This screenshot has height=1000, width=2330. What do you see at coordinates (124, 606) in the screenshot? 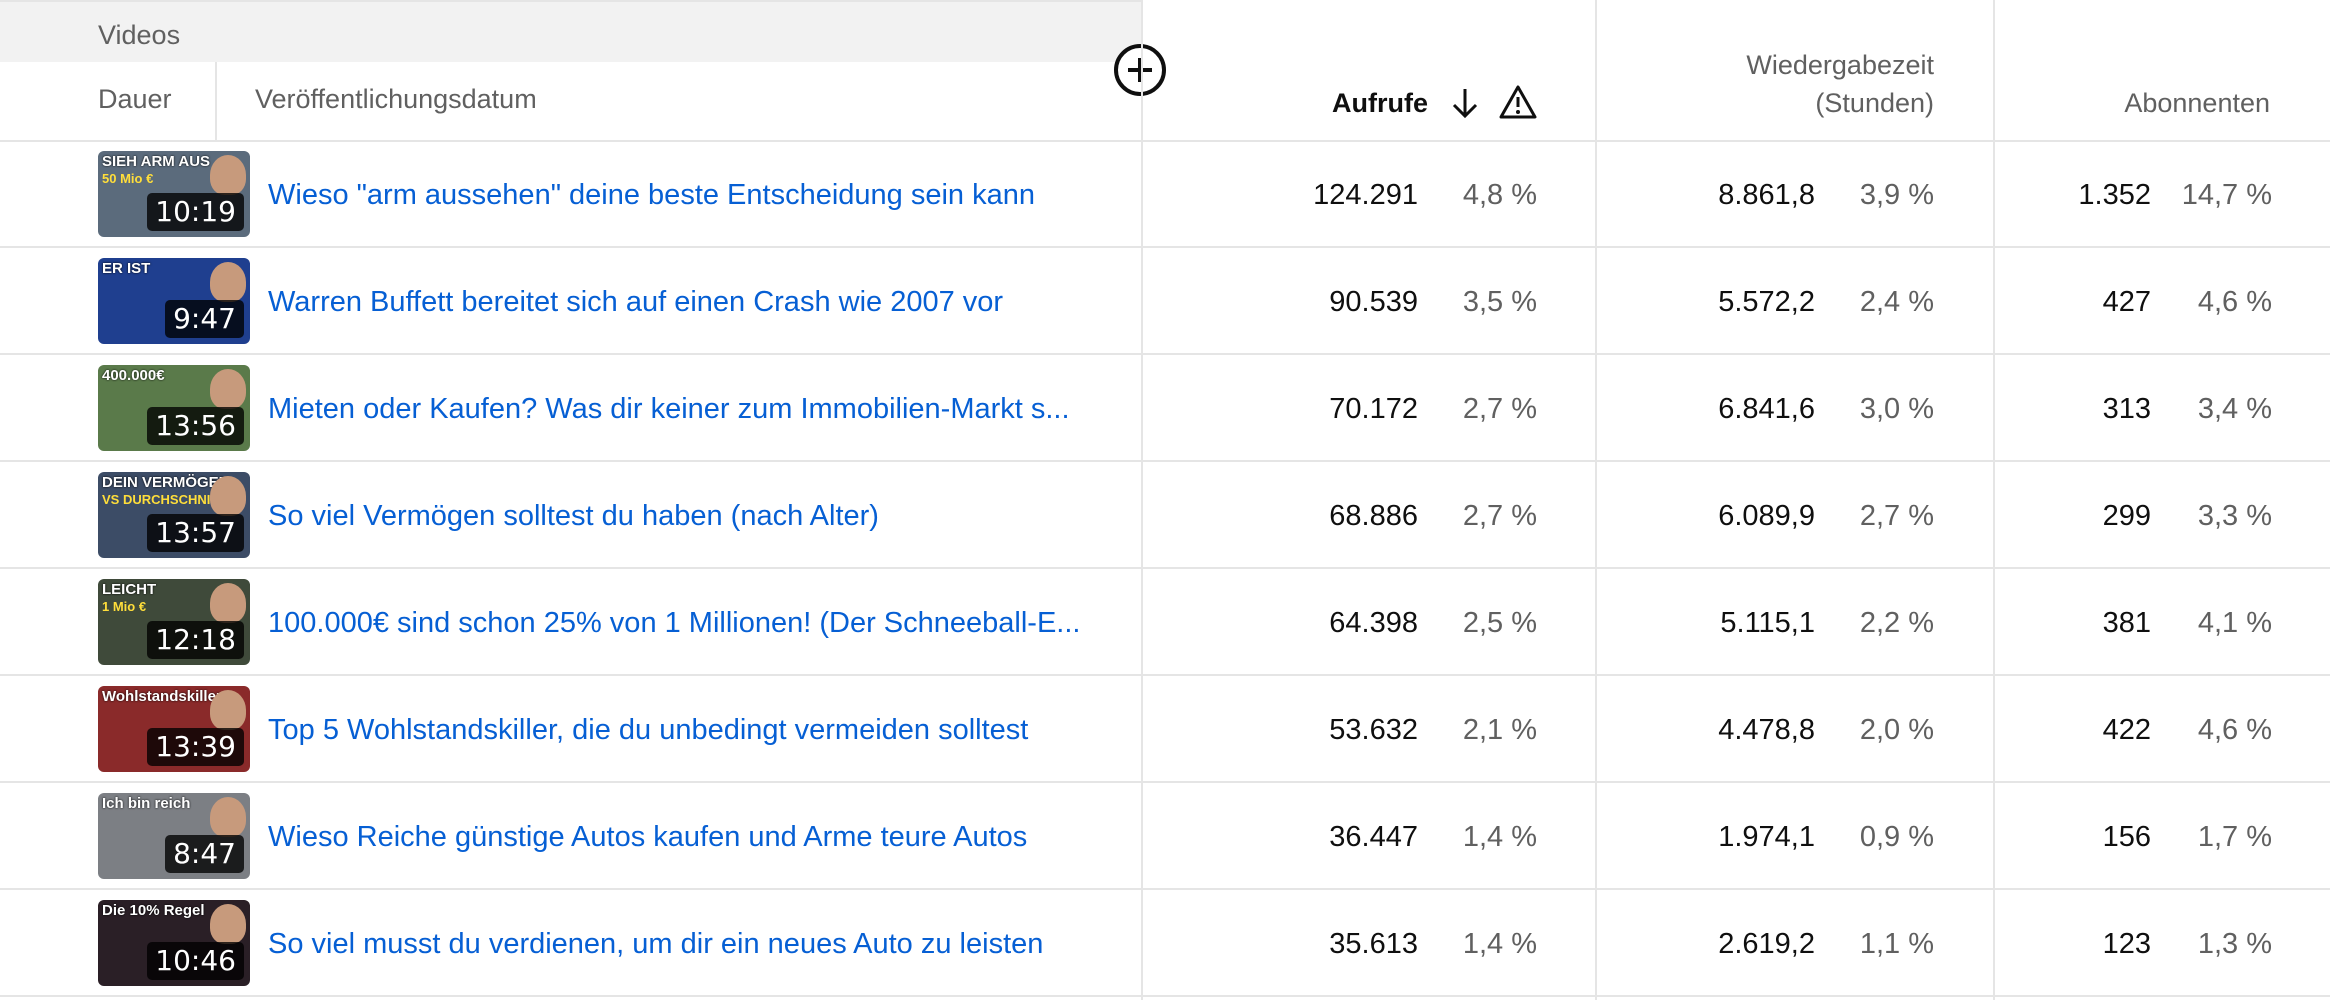
I see `thumbnail-subcaption: 1 Mio €` at bounding box center [124, 606].